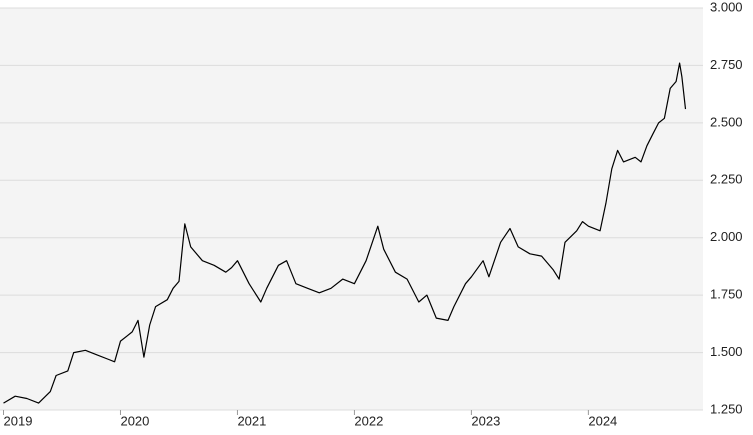 The image size is (753, 435). I want to click on x-tick-label: 2022, so click(368, 420).